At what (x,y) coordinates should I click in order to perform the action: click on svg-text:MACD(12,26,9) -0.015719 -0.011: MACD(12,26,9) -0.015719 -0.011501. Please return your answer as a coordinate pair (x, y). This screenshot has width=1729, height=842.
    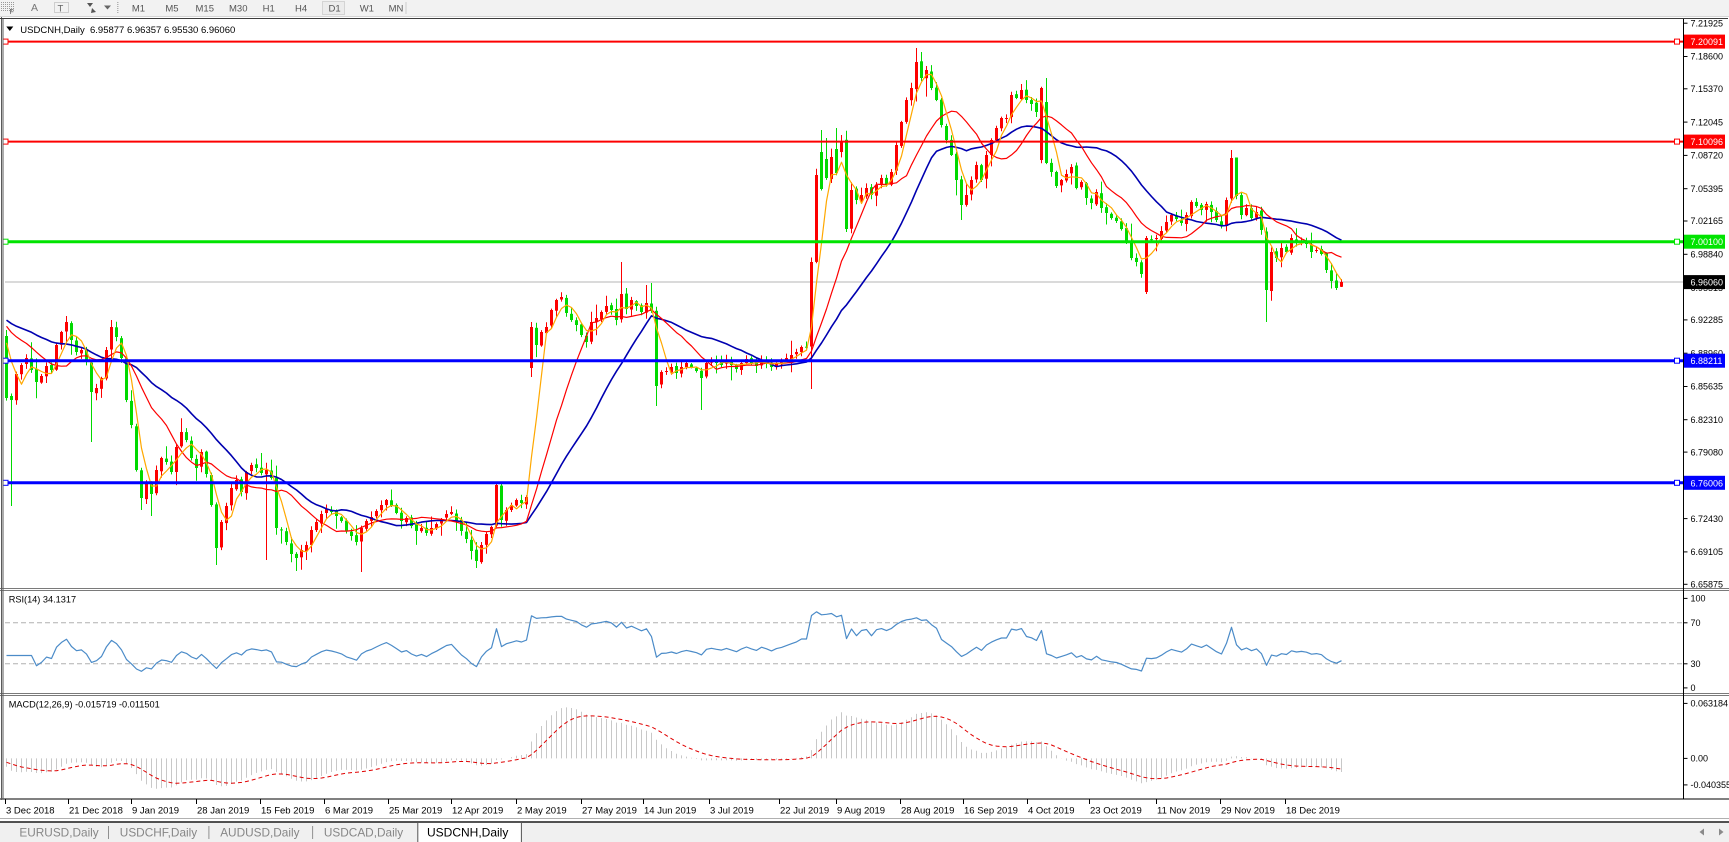
    Looking at the image, I should click on (84, 705).